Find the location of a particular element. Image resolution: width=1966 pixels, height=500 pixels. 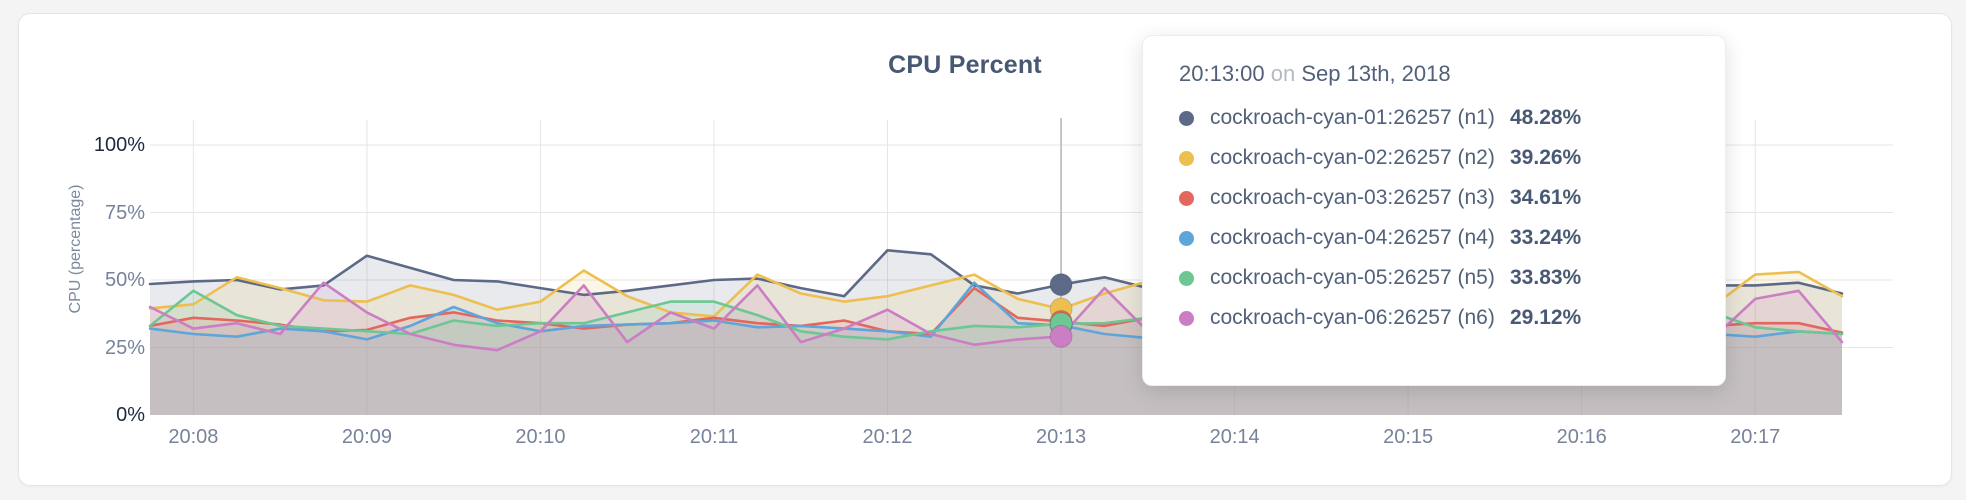

x-tick-label: 20:12 is located at coordinates (887, 437).